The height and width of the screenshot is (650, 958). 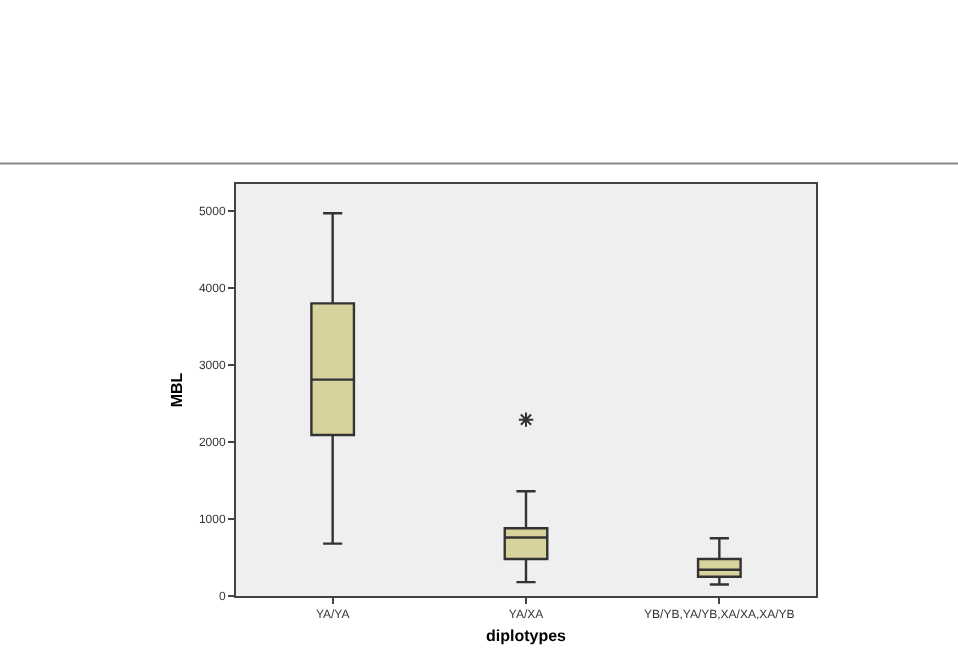 I want to click on x-axis-title: diplotypes, so click(x=526, y=635).